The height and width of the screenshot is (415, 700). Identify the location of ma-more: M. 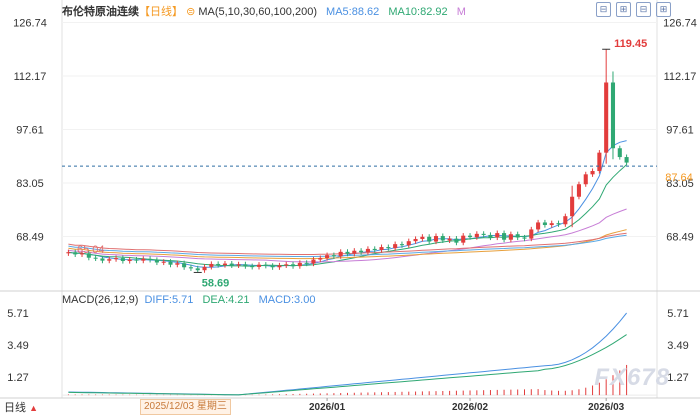
(461, 12).